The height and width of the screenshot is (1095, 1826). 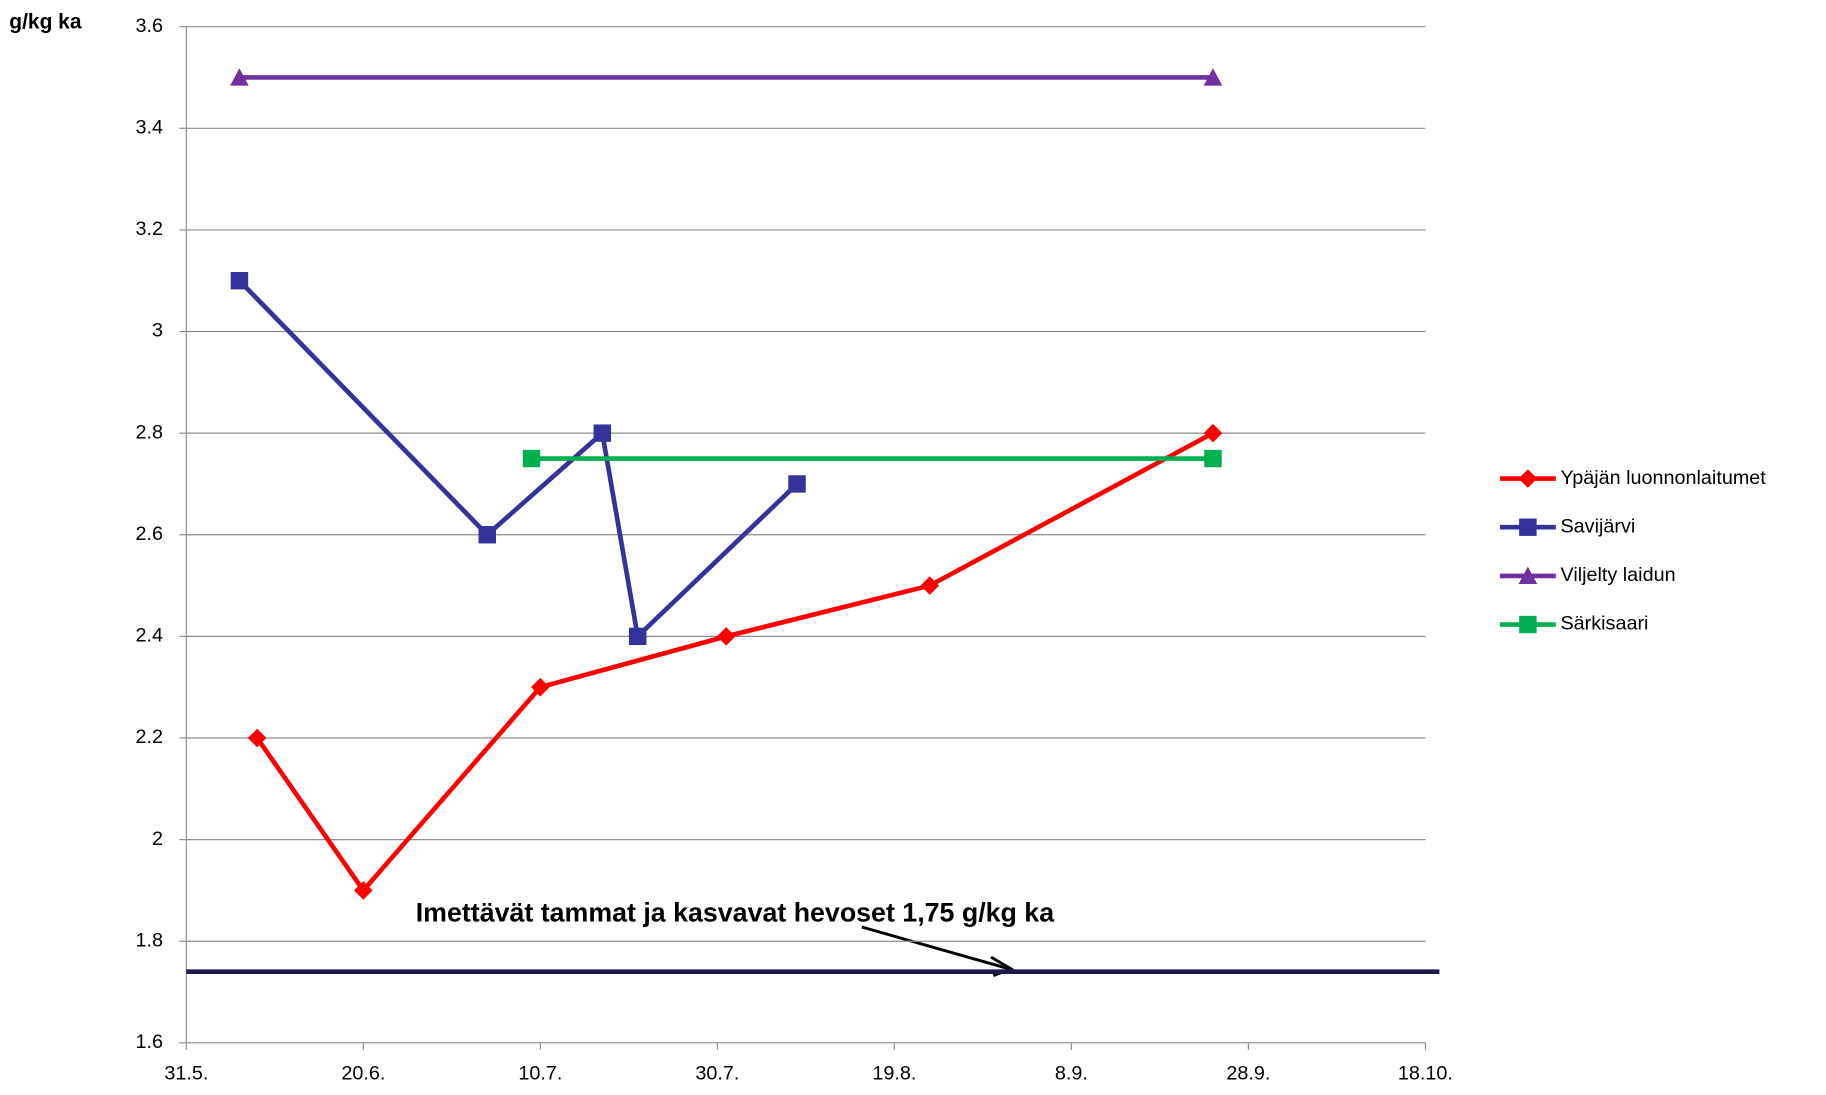 What do you see at coordinates (1425, 1073) in the screenshot?
I see `x-tick-label: 18.10.` at bounding box center [1425, 1073].